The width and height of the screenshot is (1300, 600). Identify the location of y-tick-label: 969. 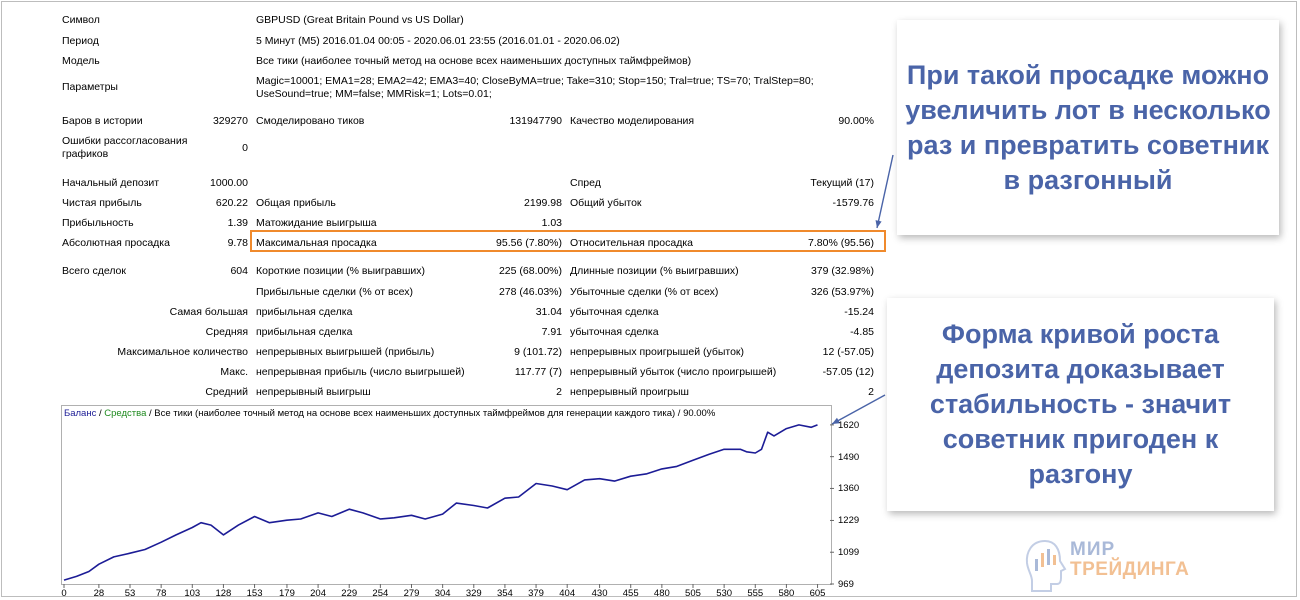
(846, 584).